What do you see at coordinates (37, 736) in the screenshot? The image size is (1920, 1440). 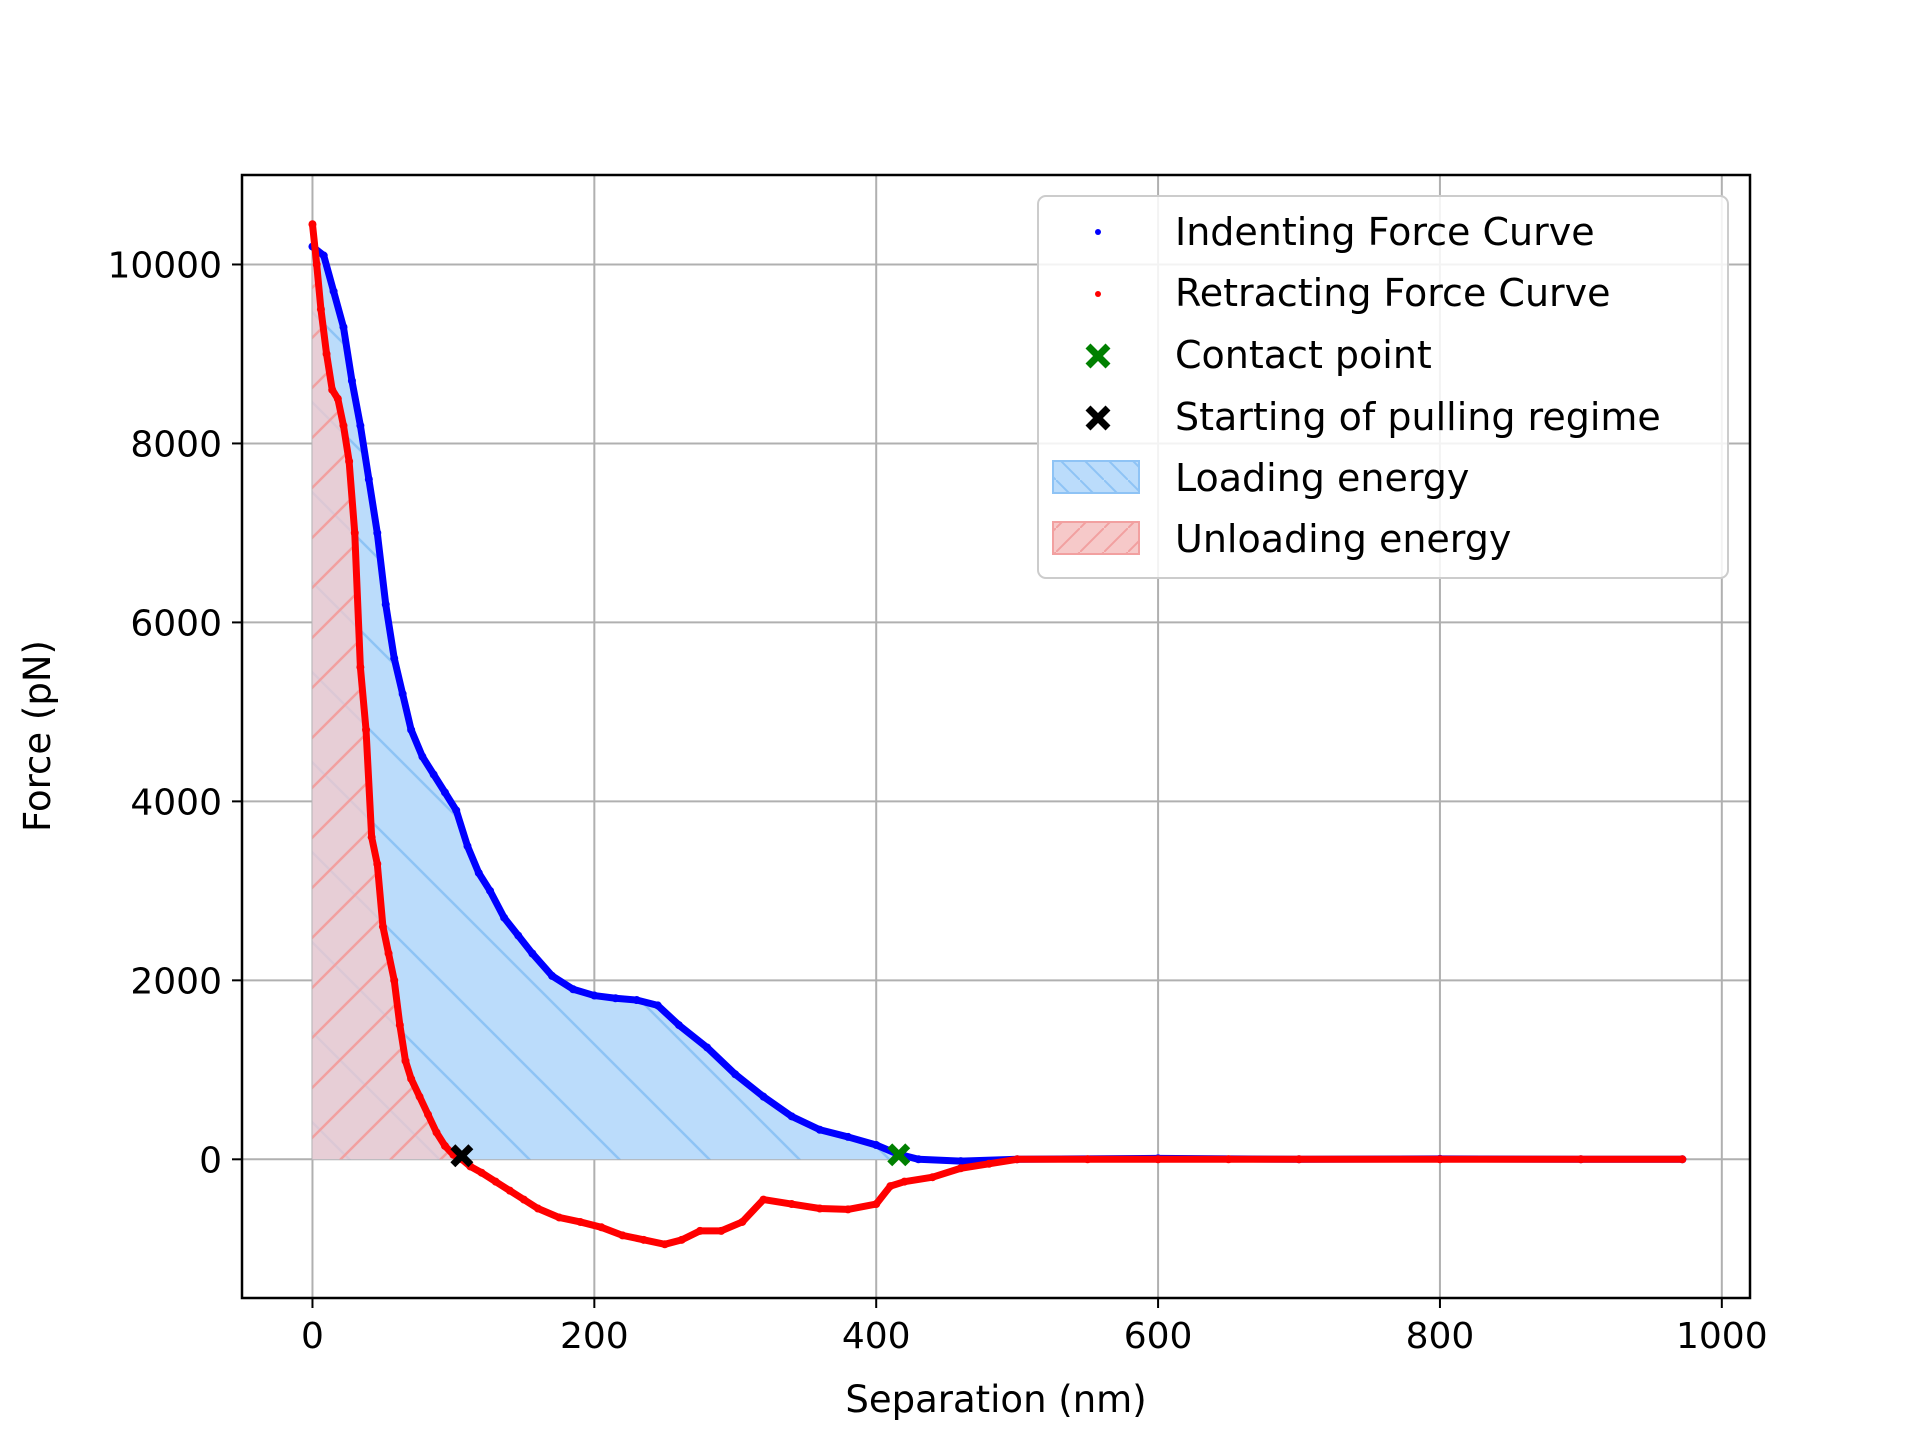 I see `y-axis-label: Force (pN)` at bounding box center [37, 736].